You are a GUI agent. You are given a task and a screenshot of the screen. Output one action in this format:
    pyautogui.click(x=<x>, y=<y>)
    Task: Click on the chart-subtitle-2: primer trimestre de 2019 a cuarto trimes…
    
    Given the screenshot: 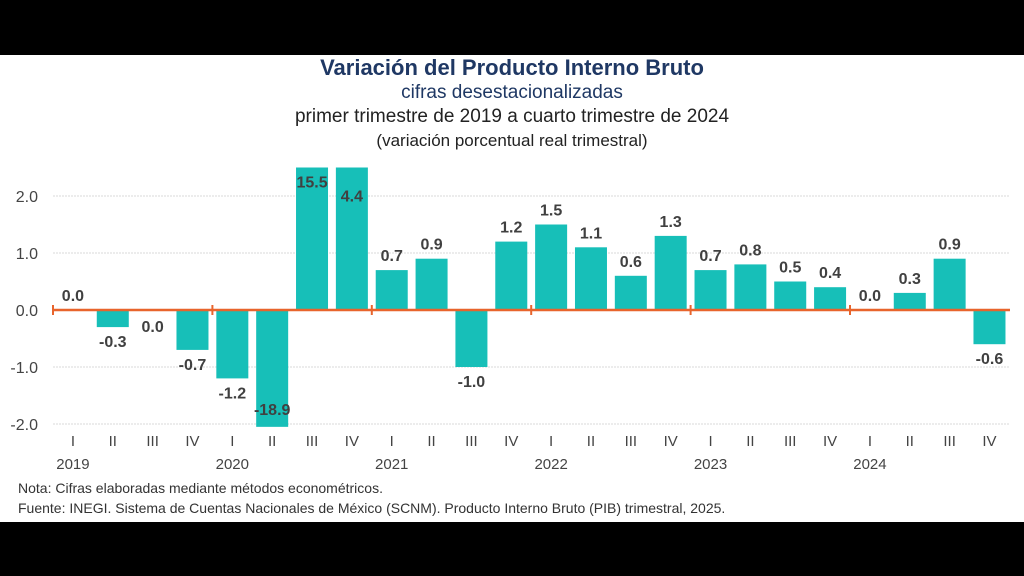 What is the action you would take?
    pyautogui.click(x=512, y=116)
    